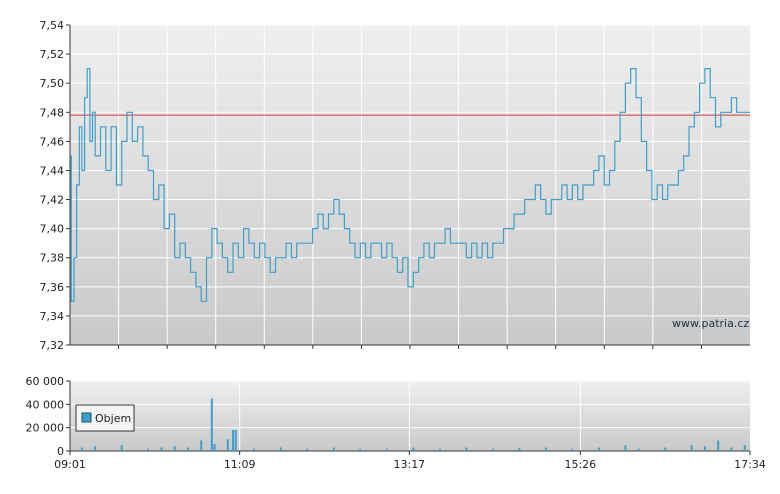 The image size is (780, 494). Describe the element at coordinates (750, 464) in the screenshot. I see `volume-x-tick-label: 17:34` at that location.